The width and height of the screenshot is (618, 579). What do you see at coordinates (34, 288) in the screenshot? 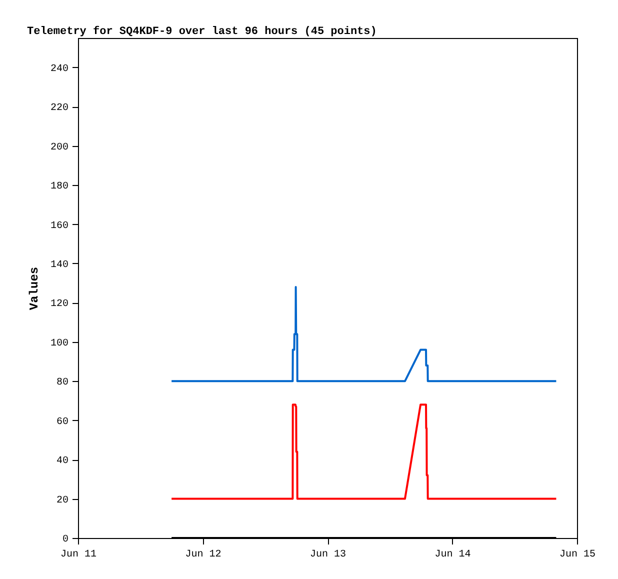
I see `y-axis-title: Values` at bounding box center [34, 288].